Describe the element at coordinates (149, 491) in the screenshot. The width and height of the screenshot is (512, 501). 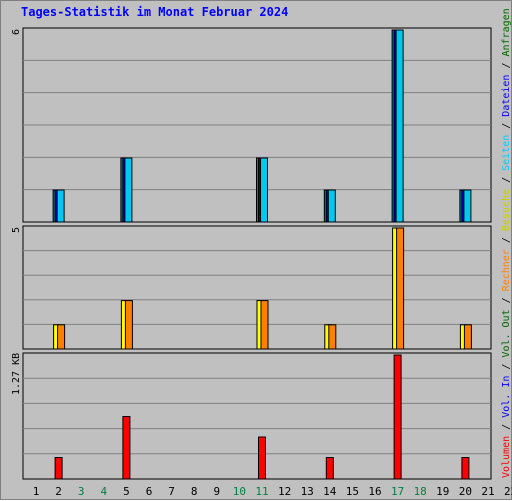
I see `x-tick-label: 6` at that location.